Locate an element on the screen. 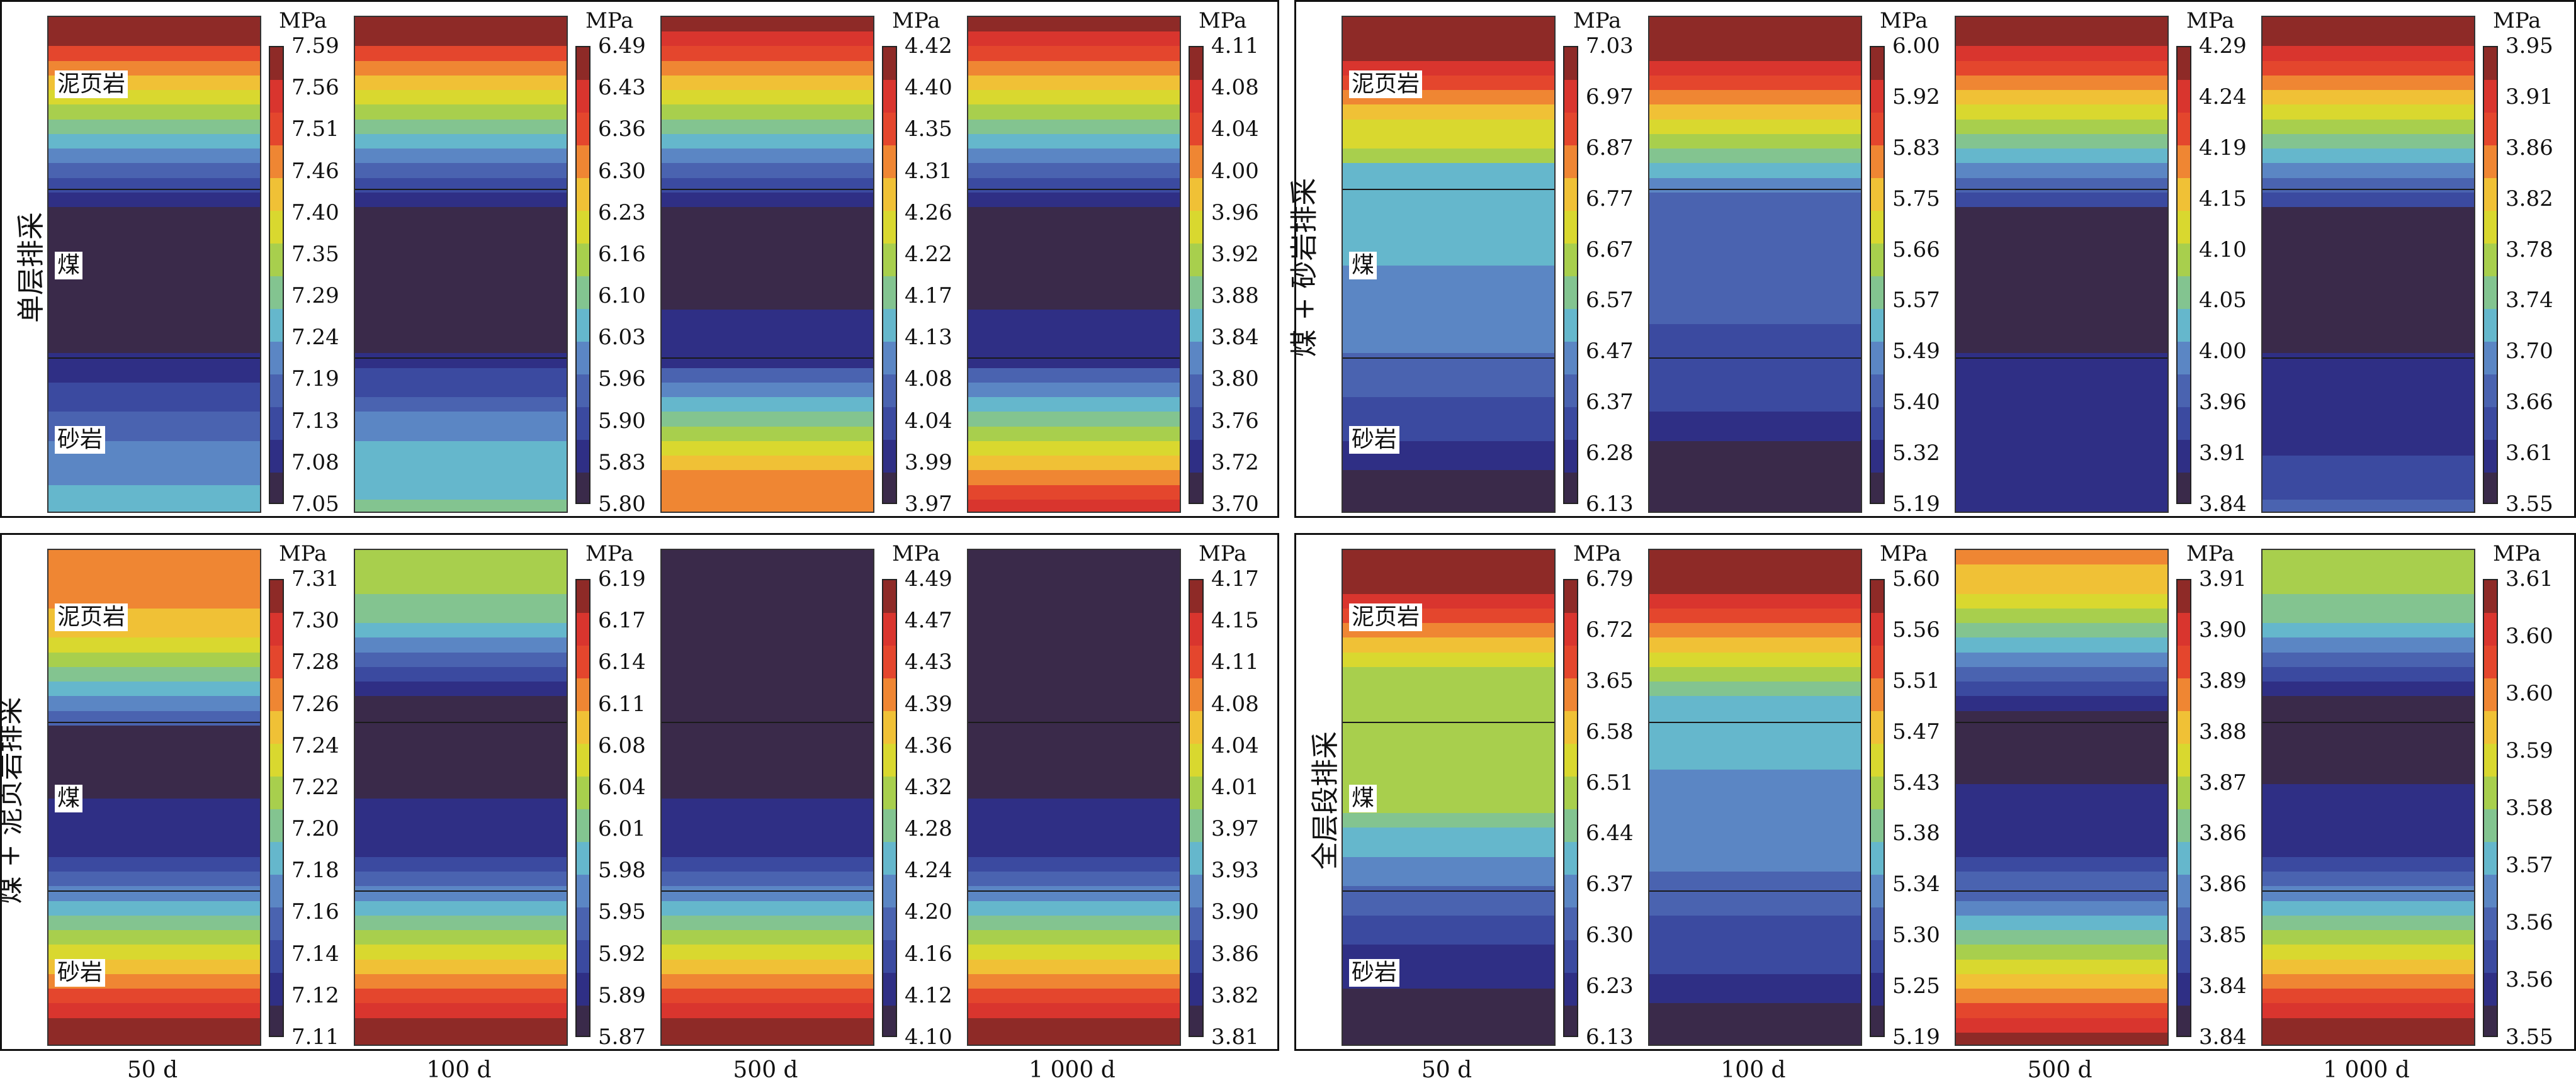  colorbar-tick-label: 7.35 is located at coordinates (315, 254).